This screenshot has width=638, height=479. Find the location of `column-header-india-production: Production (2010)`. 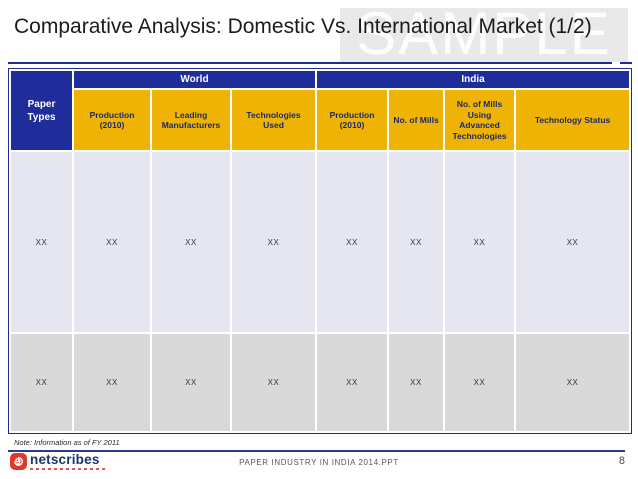

column-header-india-production: Production (2010) is located at coordinates (352, 120).